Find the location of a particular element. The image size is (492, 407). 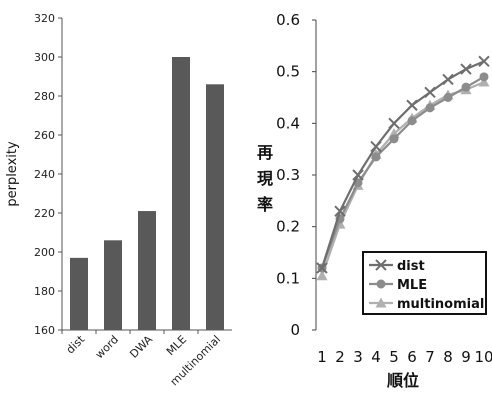

y-tick-label: 0.3 is located at coordinates (288, 175).